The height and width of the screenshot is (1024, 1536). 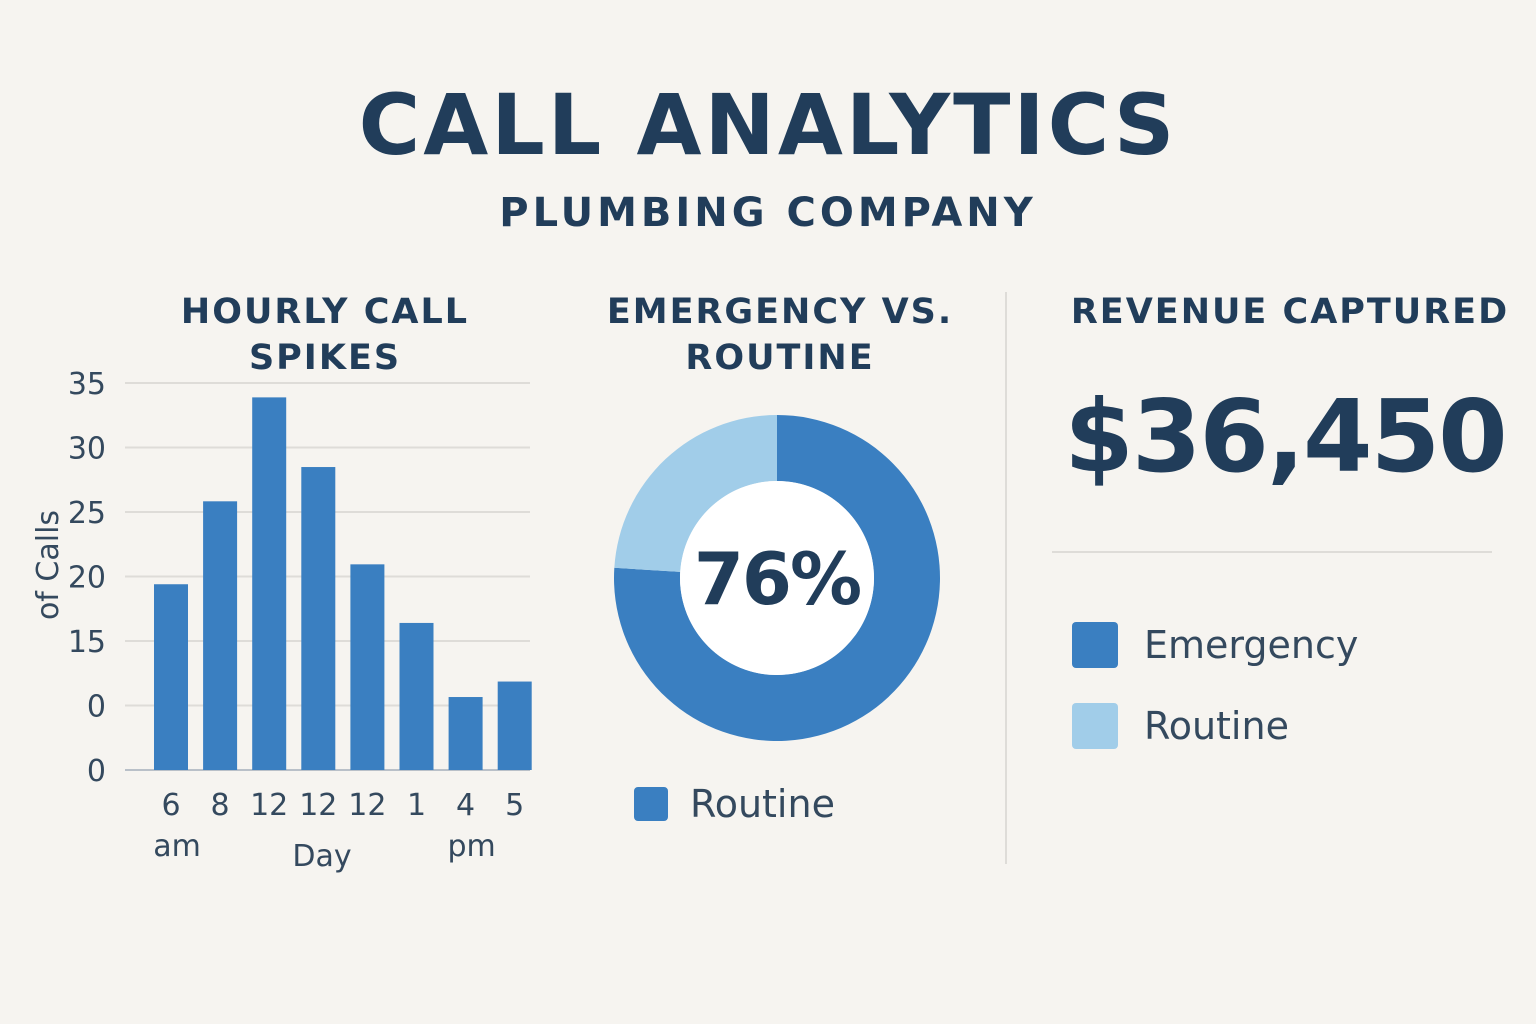 What do you see at coordinates (1095, 645) in the screenshot?
I see `legend-swatch-emergency` at bounding box center [1095, 645].